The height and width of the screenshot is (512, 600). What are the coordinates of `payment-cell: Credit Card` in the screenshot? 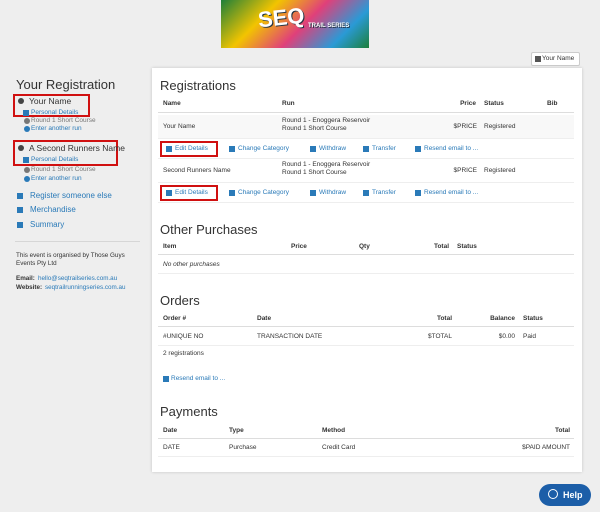 It's located at (339, 447).